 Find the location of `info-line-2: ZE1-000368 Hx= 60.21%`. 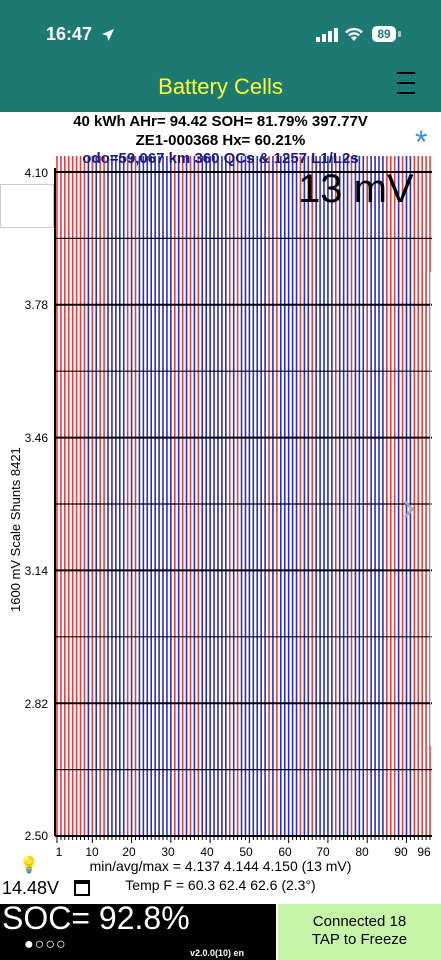

info-line-2: ZE1-000368 Hx= 60.21% is located at coordinates (220, 140).